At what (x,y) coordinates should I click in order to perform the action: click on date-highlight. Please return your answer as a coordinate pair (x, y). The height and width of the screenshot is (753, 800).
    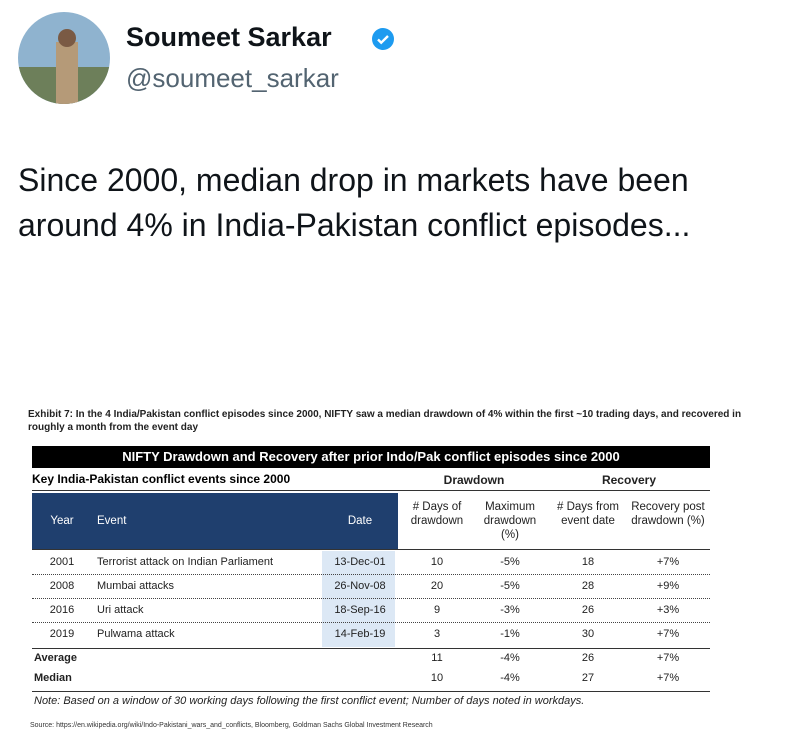
    Looking at the image, I should click on (358, 599).